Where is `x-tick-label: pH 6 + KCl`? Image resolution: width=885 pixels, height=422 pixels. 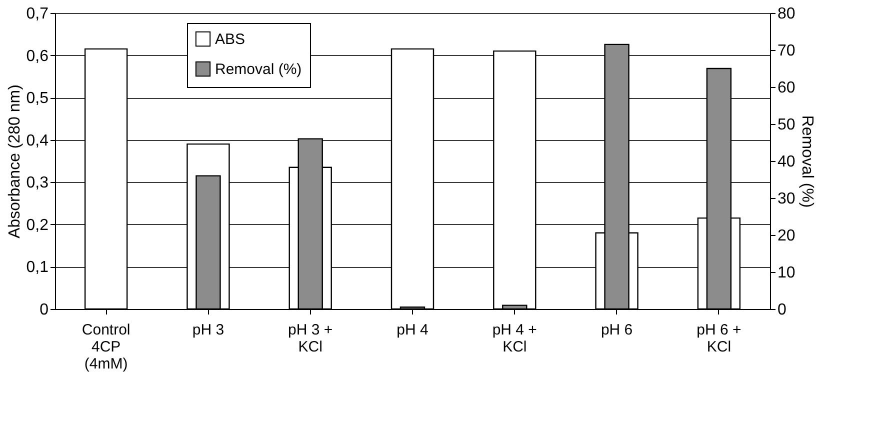 x-tick-label: pH 6 + KCl is located at coordinates (719, 339).